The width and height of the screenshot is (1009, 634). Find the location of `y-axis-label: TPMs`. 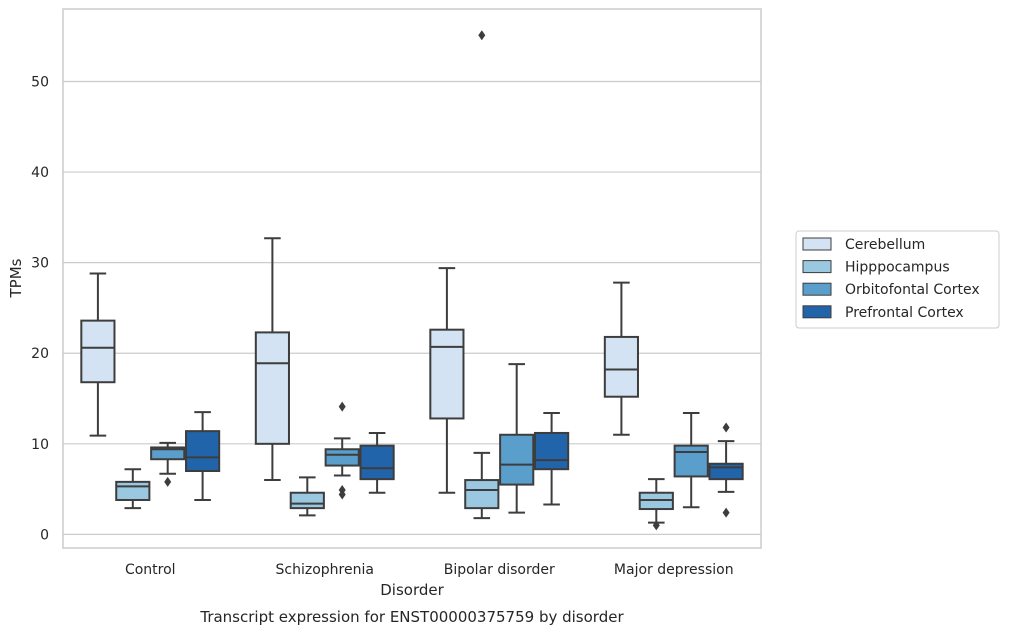

y-axis-label: TPMs is located at coordinates (16, 278).